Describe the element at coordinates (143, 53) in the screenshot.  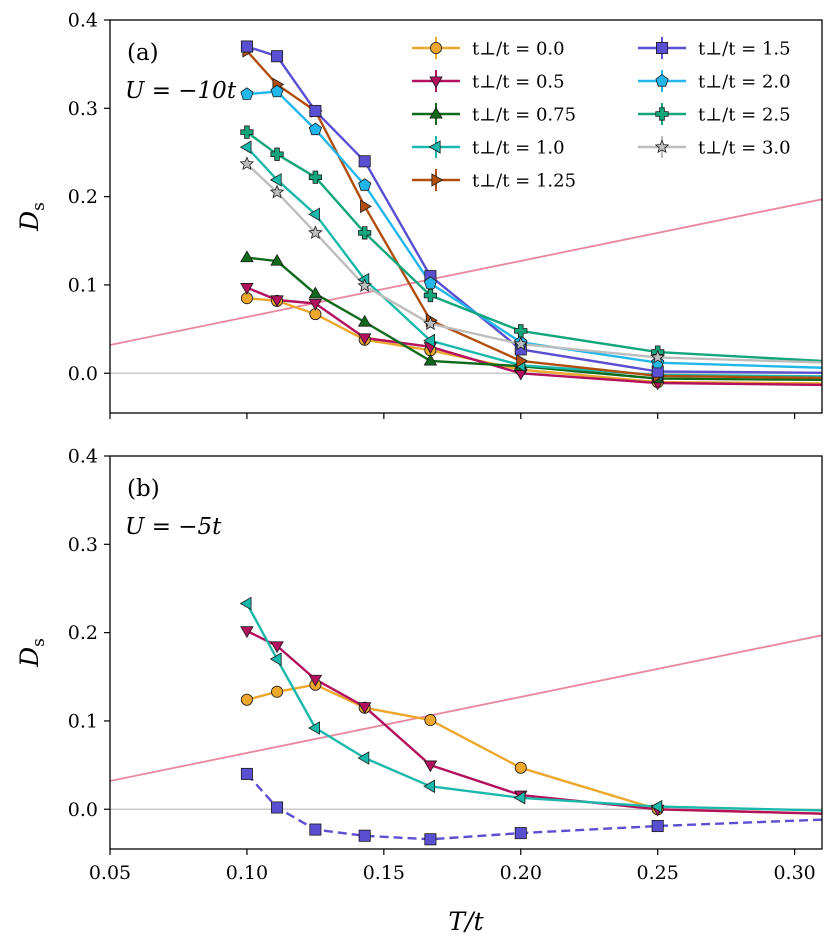
I see `panel-label: (a)` at that location.